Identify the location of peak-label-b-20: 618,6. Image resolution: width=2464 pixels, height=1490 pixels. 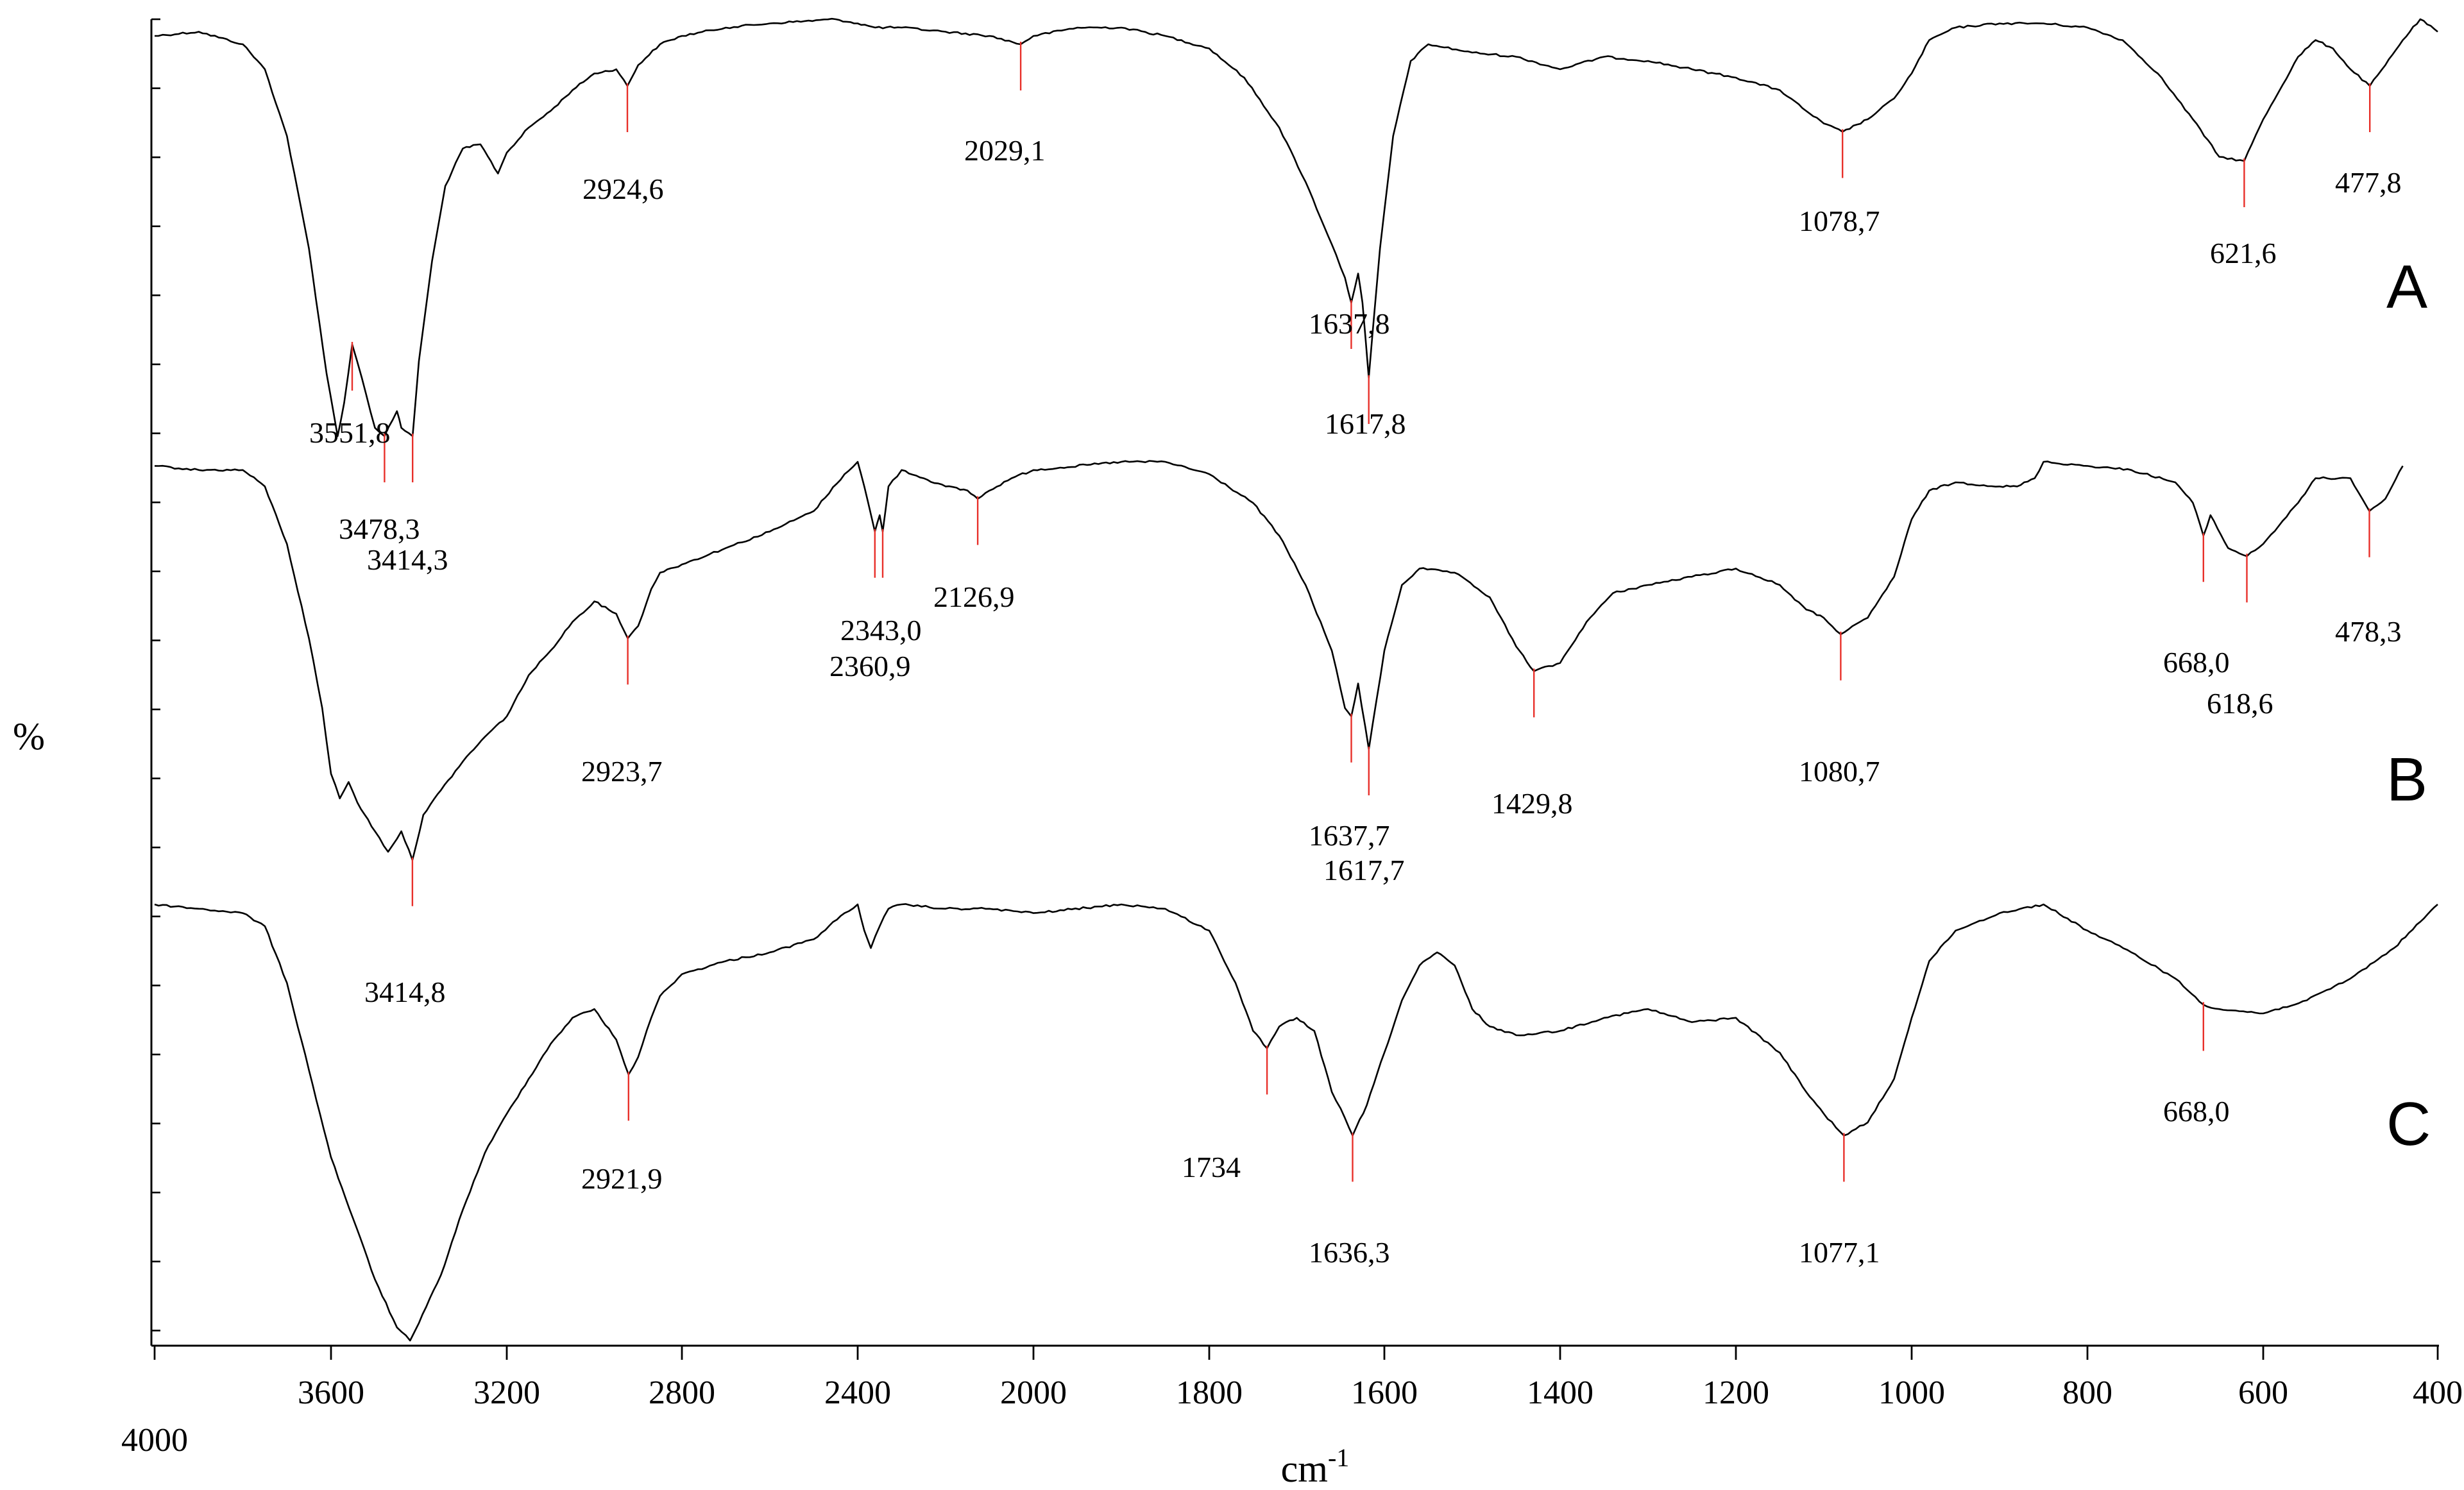
(2240, 704).